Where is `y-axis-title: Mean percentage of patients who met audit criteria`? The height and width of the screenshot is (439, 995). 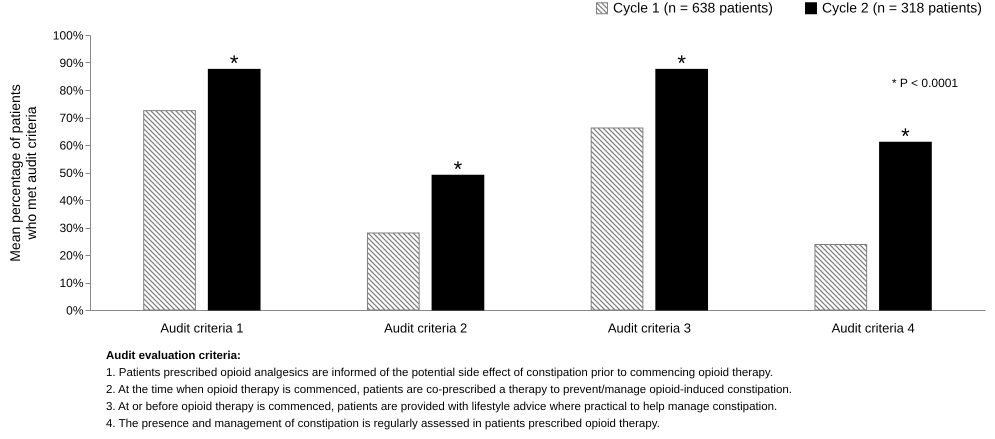 y-axis-title: Mean percentage of patients who met audit criteria is located at coordinates (22, 173).